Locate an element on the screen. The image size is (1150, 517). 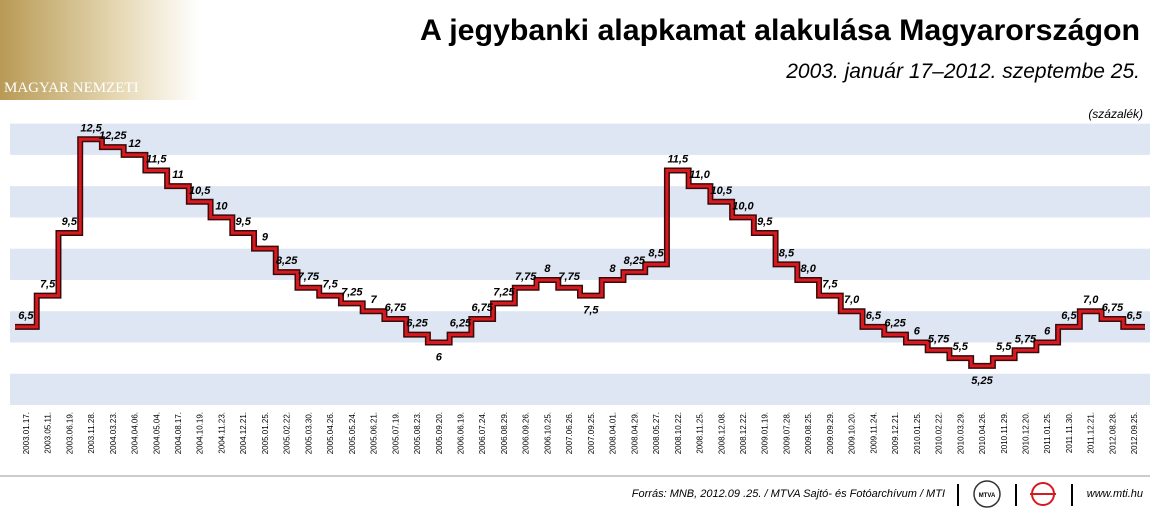
value-label: 11 is located at coordinates (177, 175).